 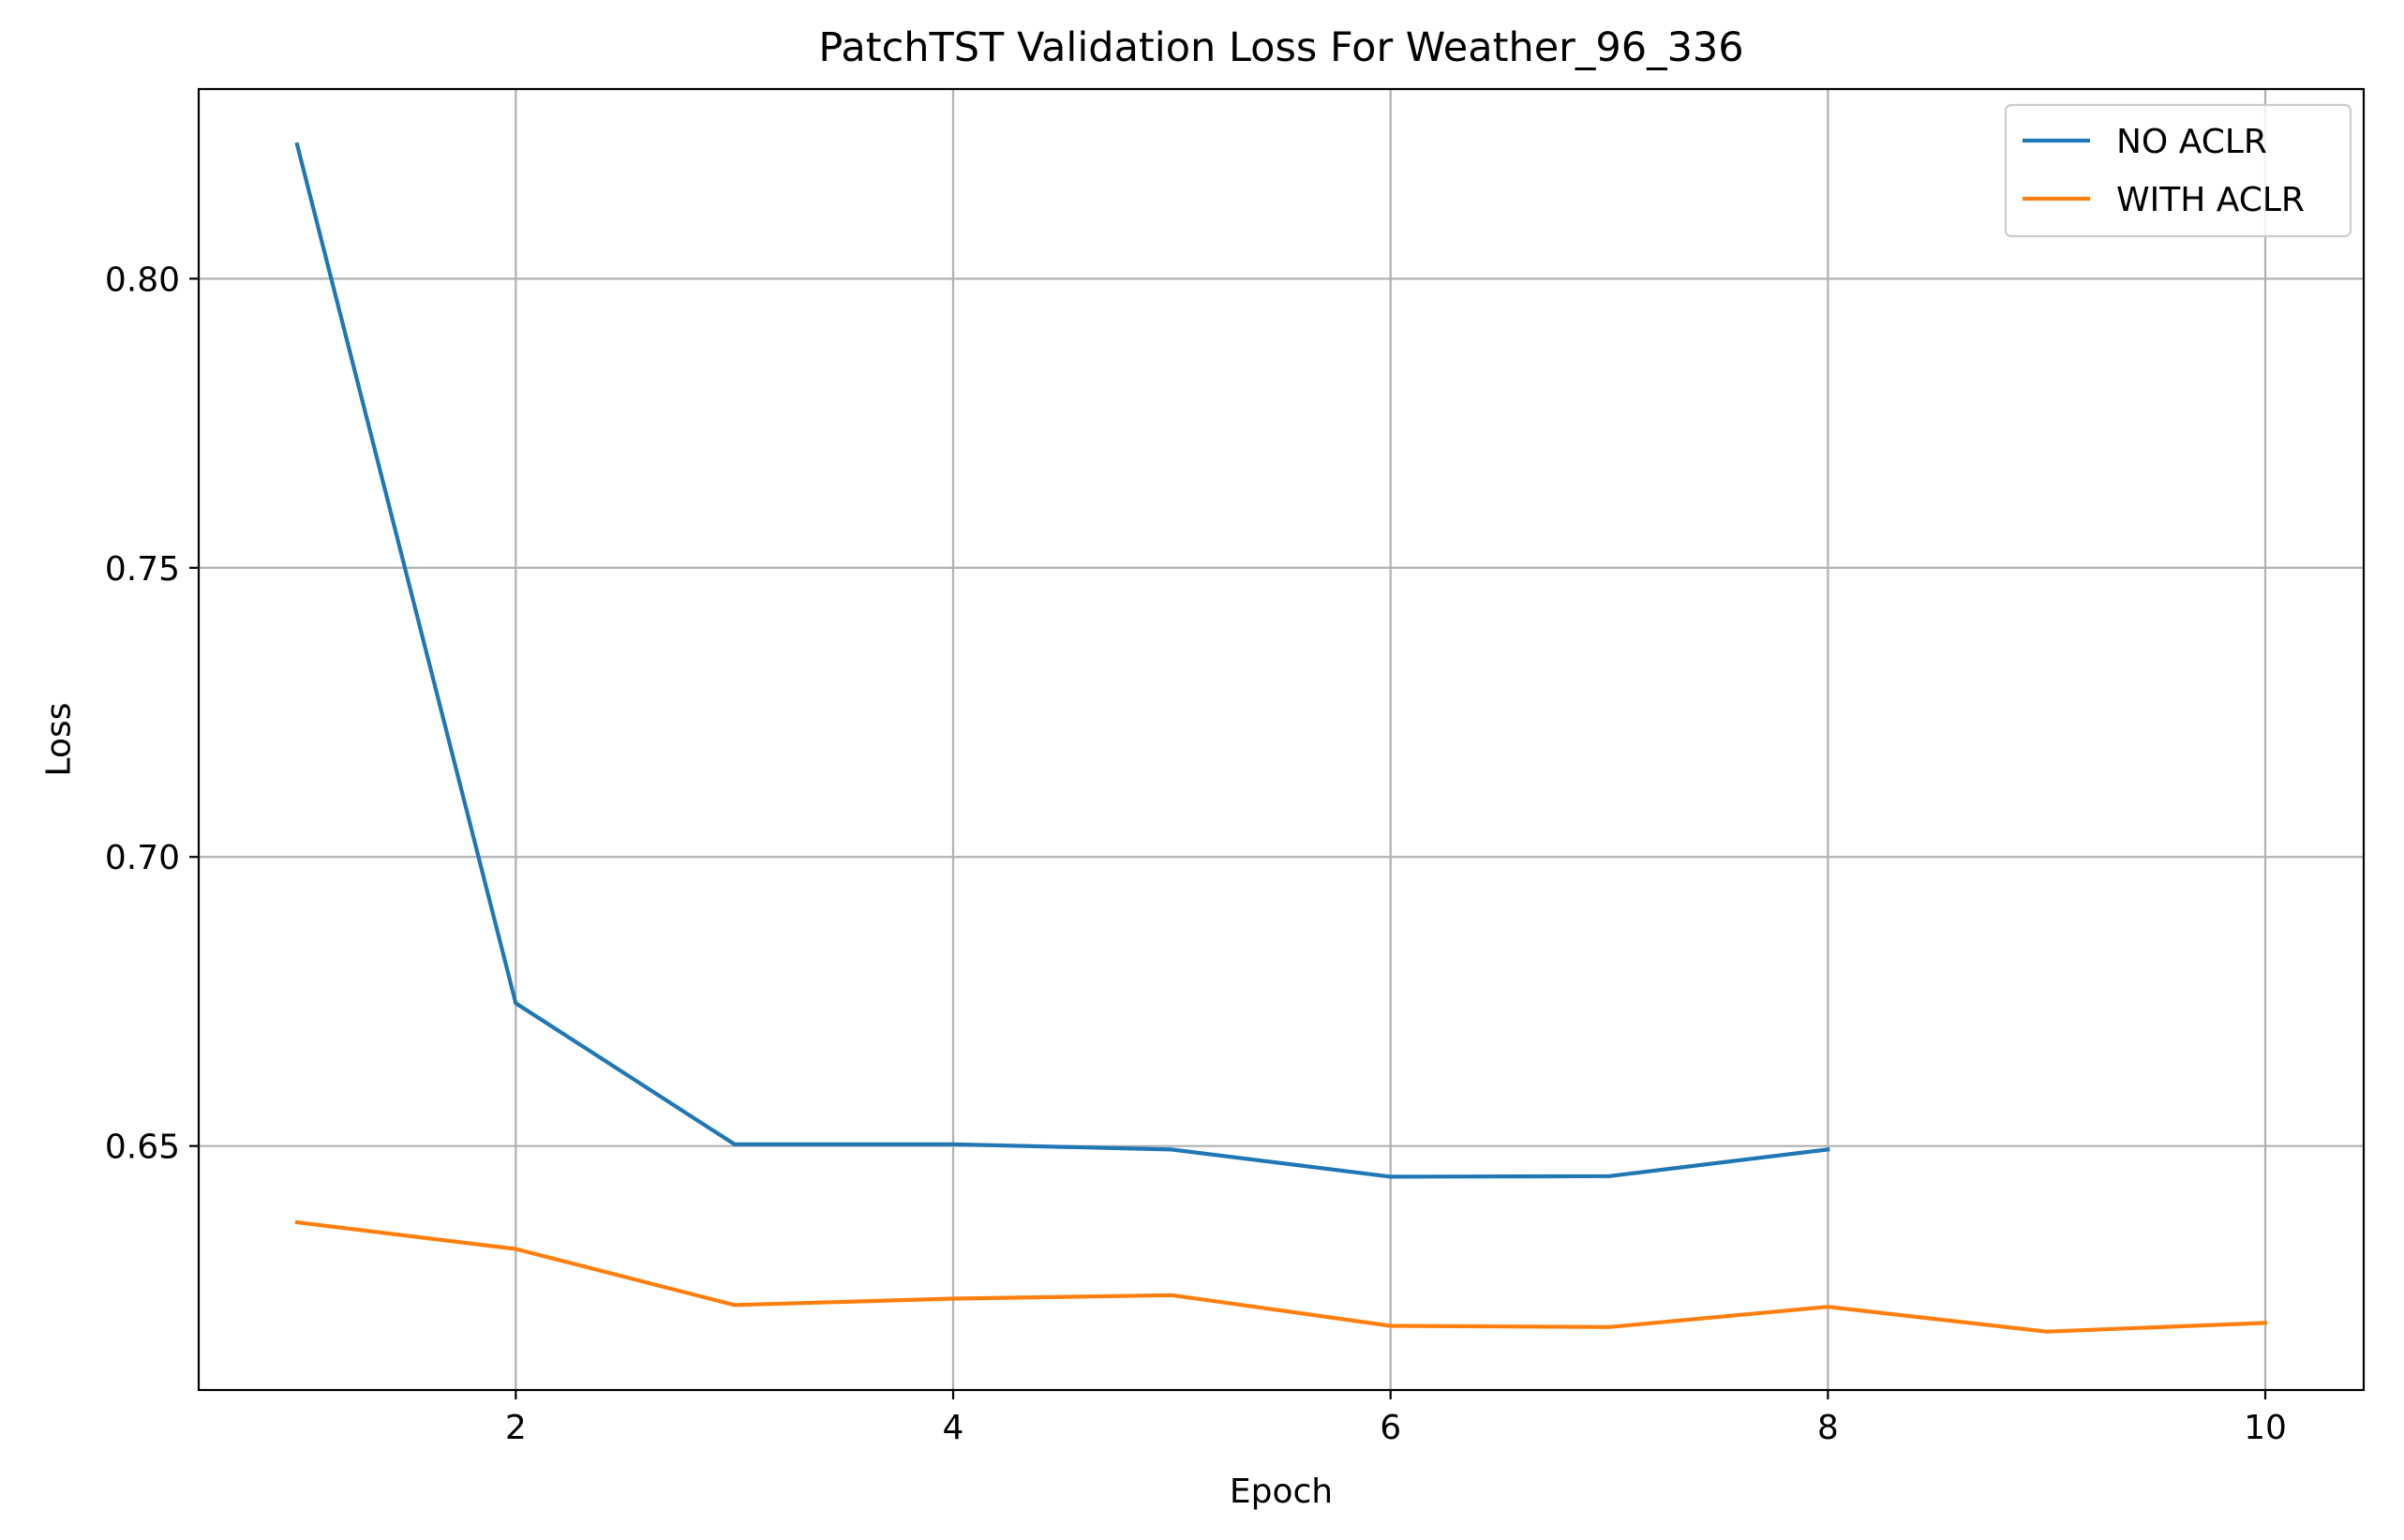 I want to click on y-axis-ticks: 0.65 0.70 0.75 0.80, so click(x=152, y=714).